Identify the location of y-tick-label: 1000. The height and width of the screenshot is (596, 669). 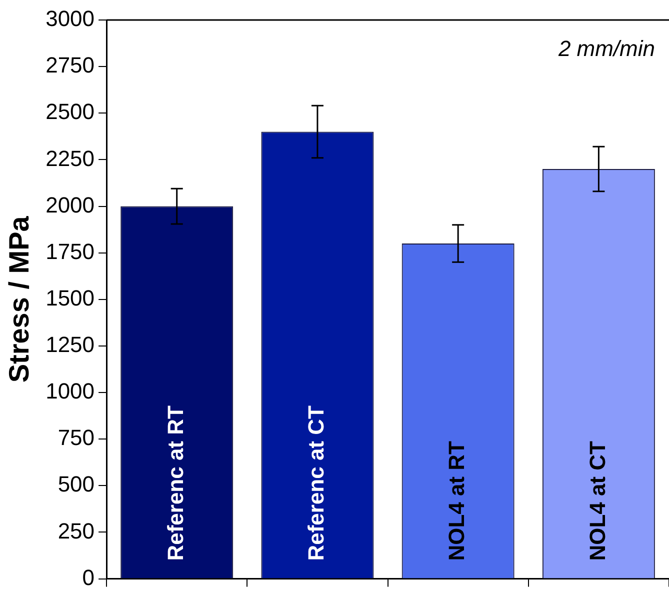
(70, 391).